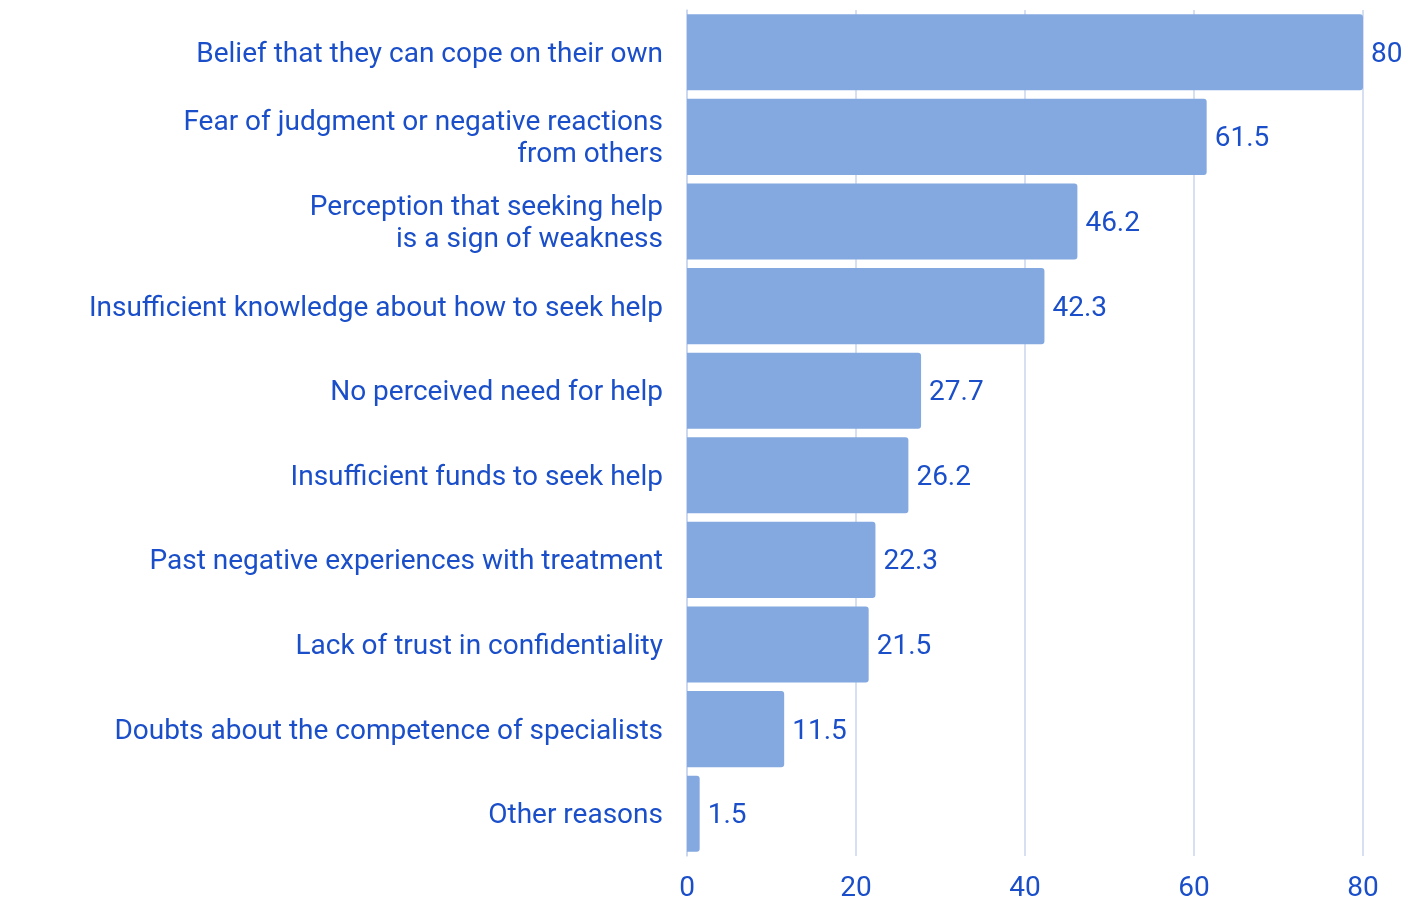 This screenshot has width=1426, height=900. Describe the element at coordinates (496, 391) in the screenshot. I see `y-tick-label: No perceived need for help` at that location.